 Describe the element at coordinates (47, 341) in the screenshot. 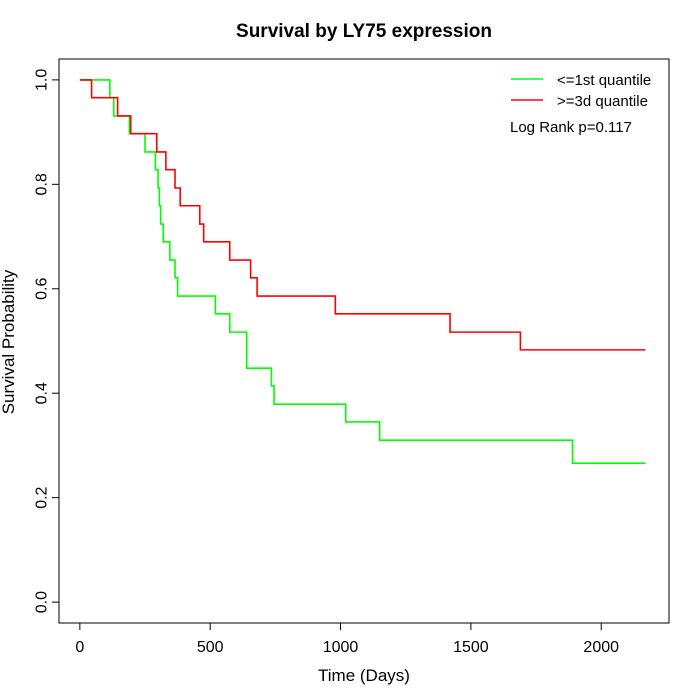

I see `y-axis: 0.0 0.2 0.4 0.6 0.8 1.0` at that location.